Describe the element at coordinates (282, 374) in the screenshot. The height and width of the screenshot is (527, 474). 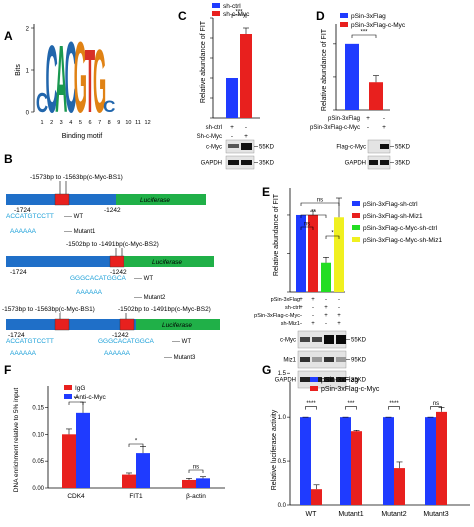
I see `g-y-tick-label: 1.5` at that location.